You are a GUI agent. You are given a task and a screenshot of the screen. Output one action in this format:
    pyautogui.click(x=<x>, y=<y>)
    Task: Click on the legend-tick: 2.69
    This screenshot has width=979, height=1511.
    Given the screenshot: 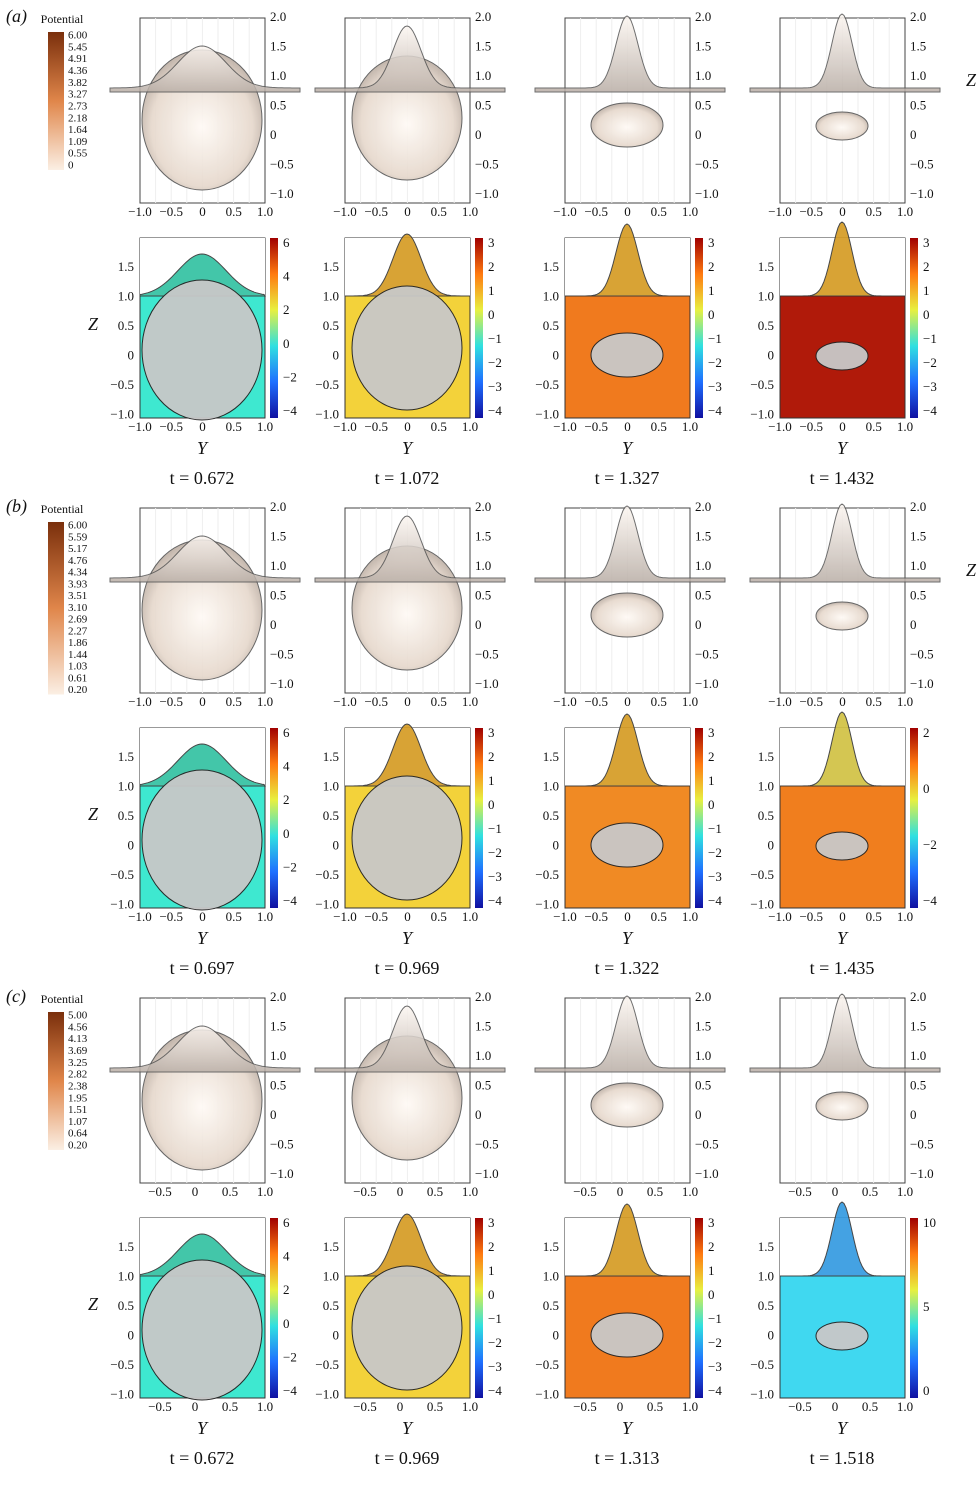 What is the action you would take?
    pyautogui.click(x=78, y=620)
    